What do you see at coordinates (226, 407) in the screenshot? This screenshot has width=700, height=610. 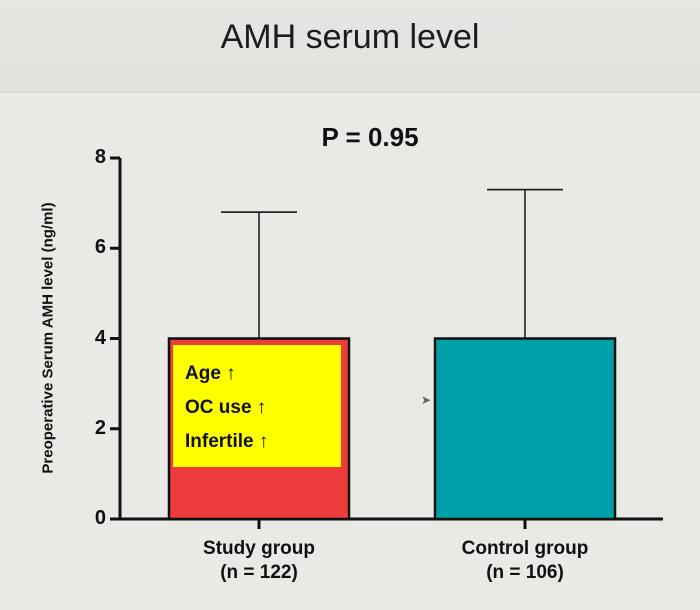 I see `annotation-line: OC use ↑` at bounding box center [226, 407].